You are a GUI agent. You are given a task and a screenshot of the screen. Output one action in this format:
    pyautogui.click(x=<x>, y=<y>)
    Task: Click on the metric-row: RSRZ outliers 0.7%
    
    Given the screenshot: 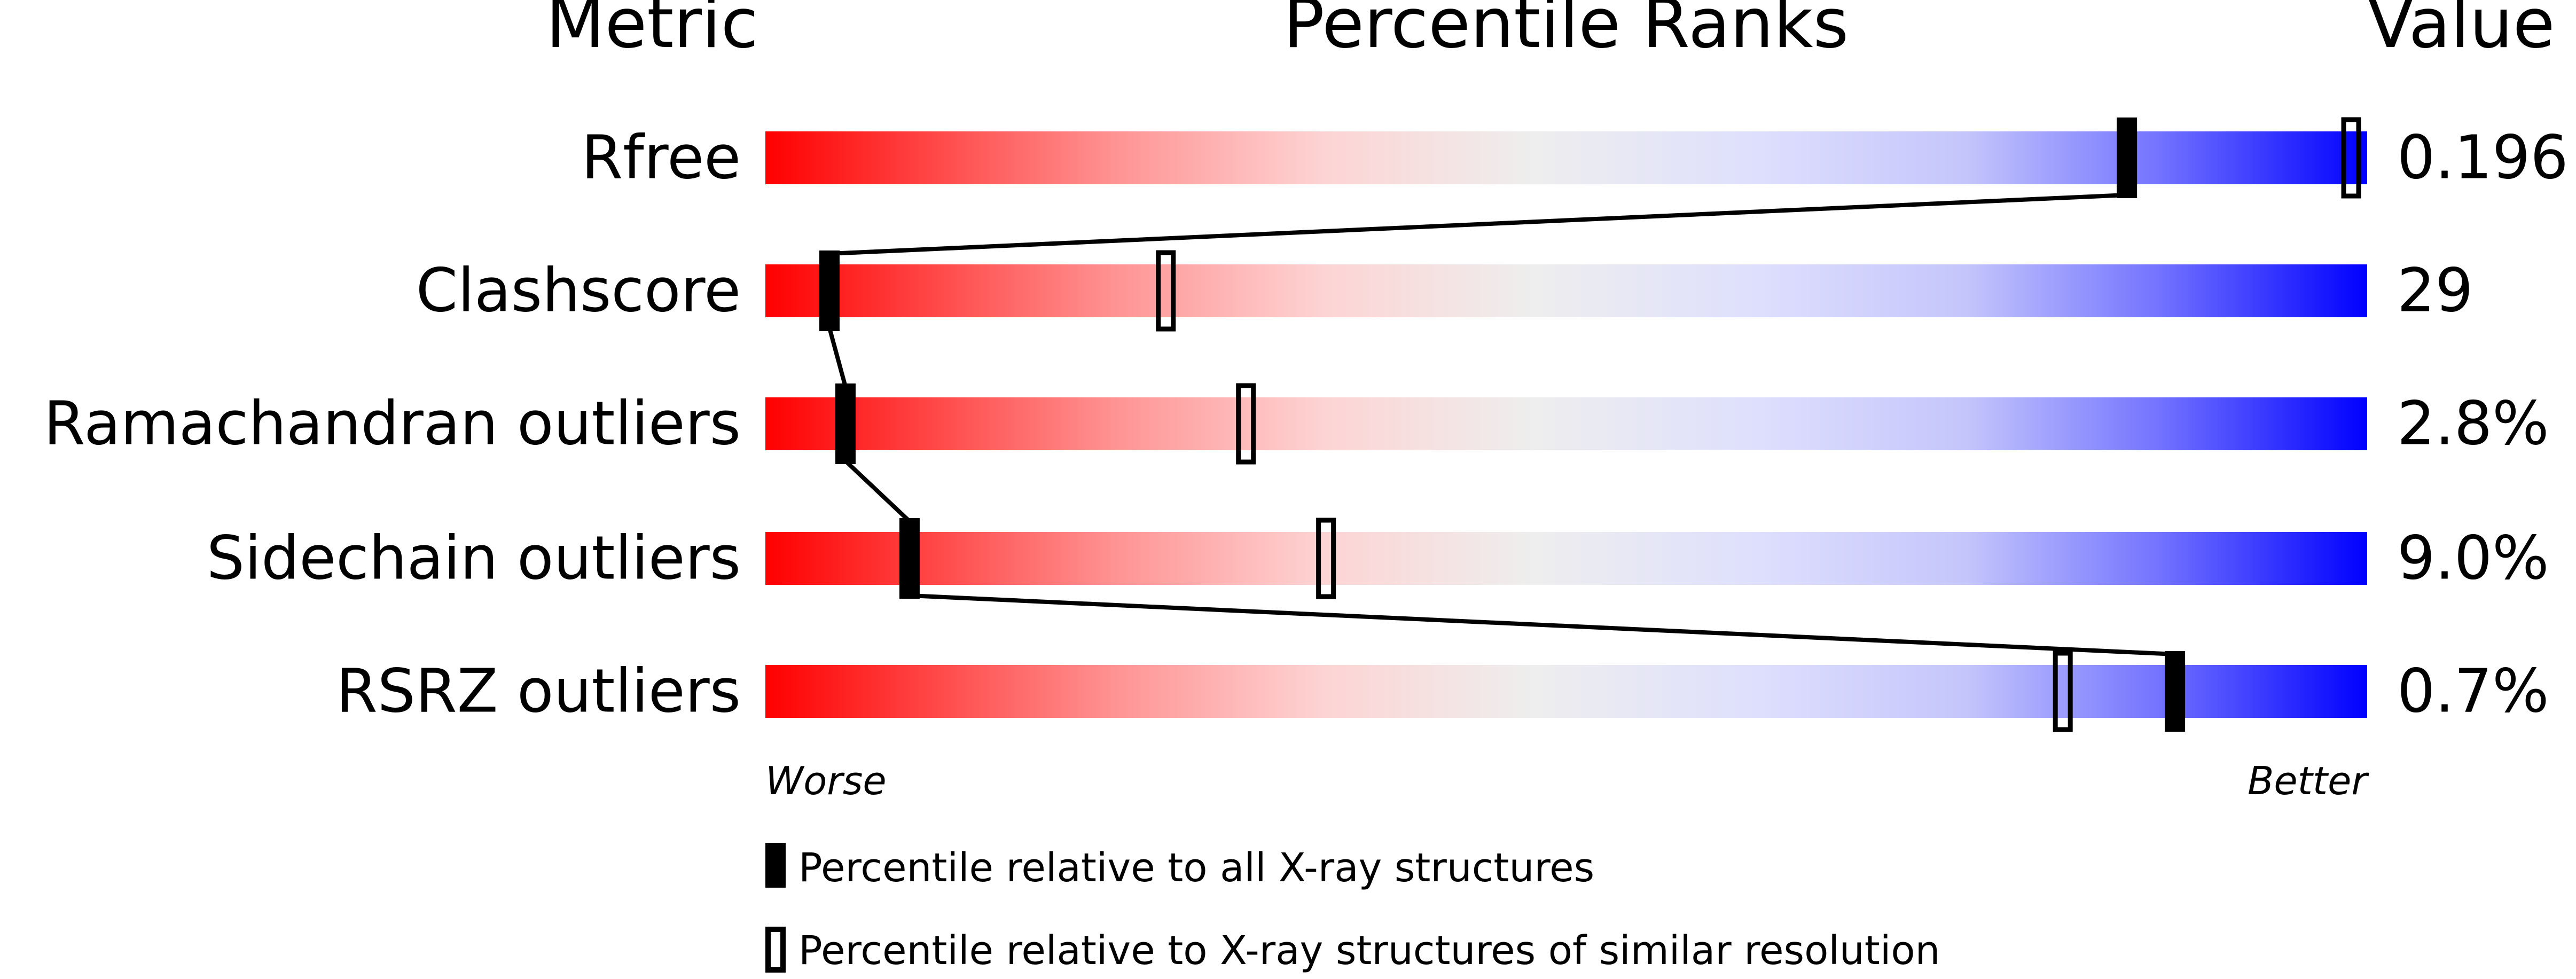 What is the action you would take?
    pyautogui.click(x=1442, y=691)
    